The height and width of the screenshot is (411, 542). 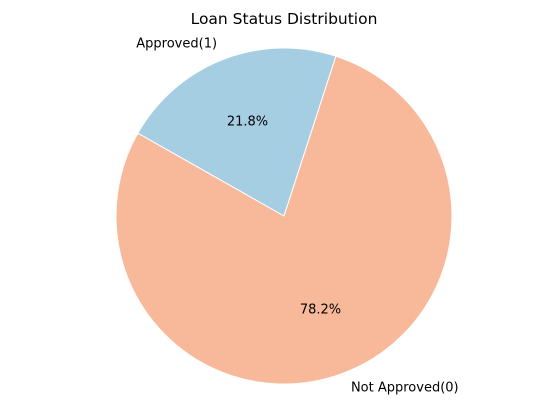 I want to click on chart-title: Loan Status Distribution, so click(x=284, y=19).